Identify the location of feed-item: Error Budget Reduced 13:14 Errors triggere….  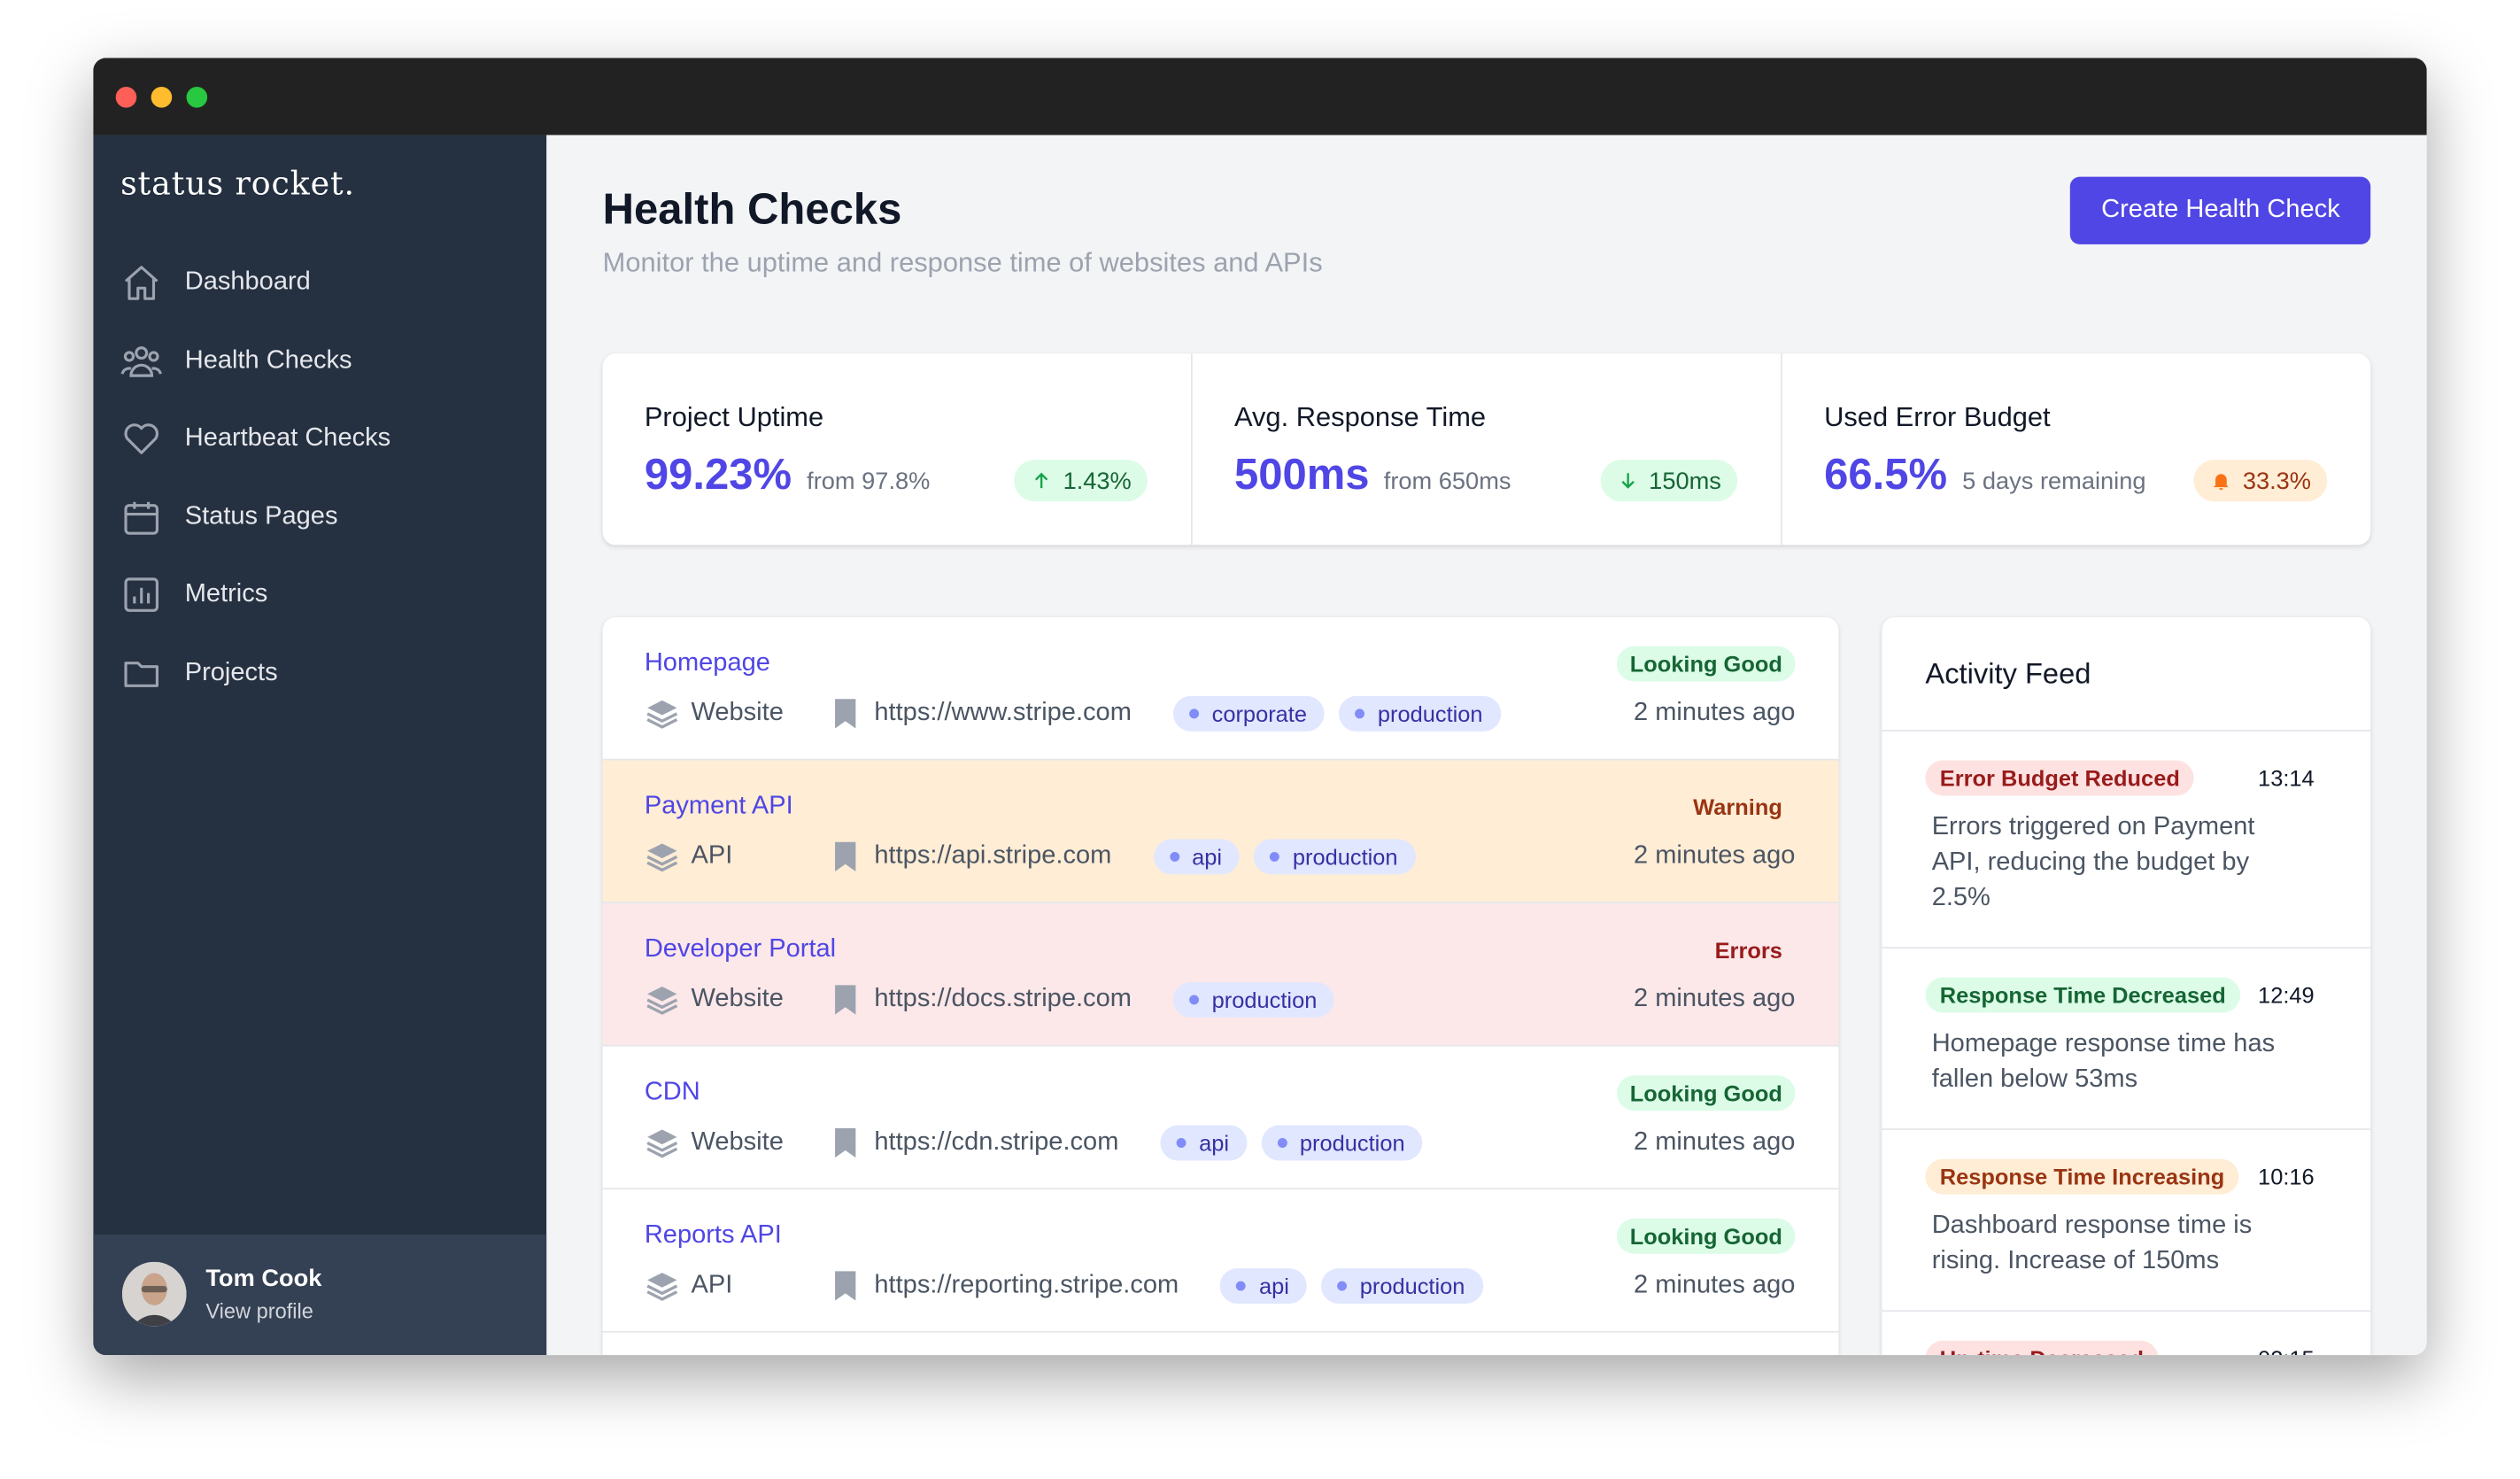
(2126, 840).